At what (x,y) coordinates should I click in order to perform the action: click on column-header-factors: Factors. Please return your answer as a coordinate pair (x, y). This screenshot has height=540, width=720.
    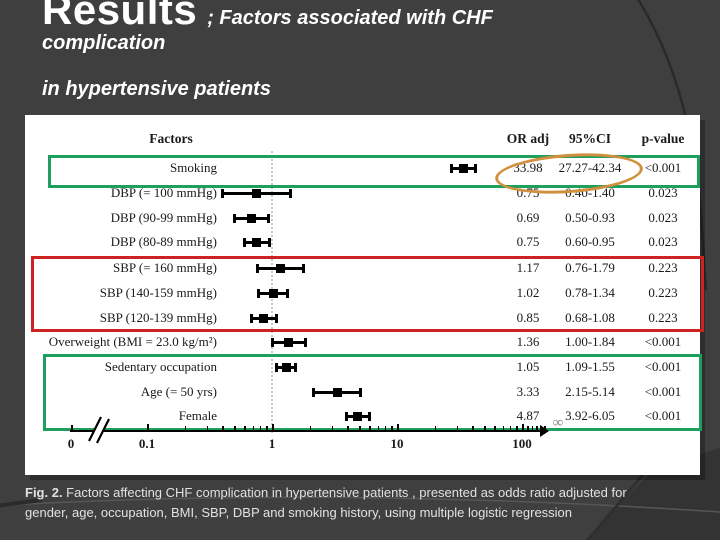
    Looking at the image, I should click on (171, 138).